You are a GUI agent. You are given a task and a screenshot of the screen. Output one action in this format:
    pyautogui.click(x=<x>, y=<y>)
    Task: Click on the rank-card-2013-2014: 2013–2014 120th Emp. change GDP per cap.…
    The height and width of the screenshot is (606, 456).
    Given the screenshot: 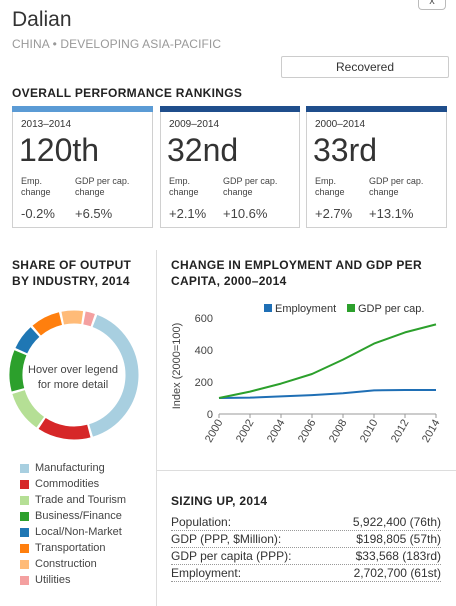 What is the action you would take?
    pyautogui.click(x=82, y=167)
    